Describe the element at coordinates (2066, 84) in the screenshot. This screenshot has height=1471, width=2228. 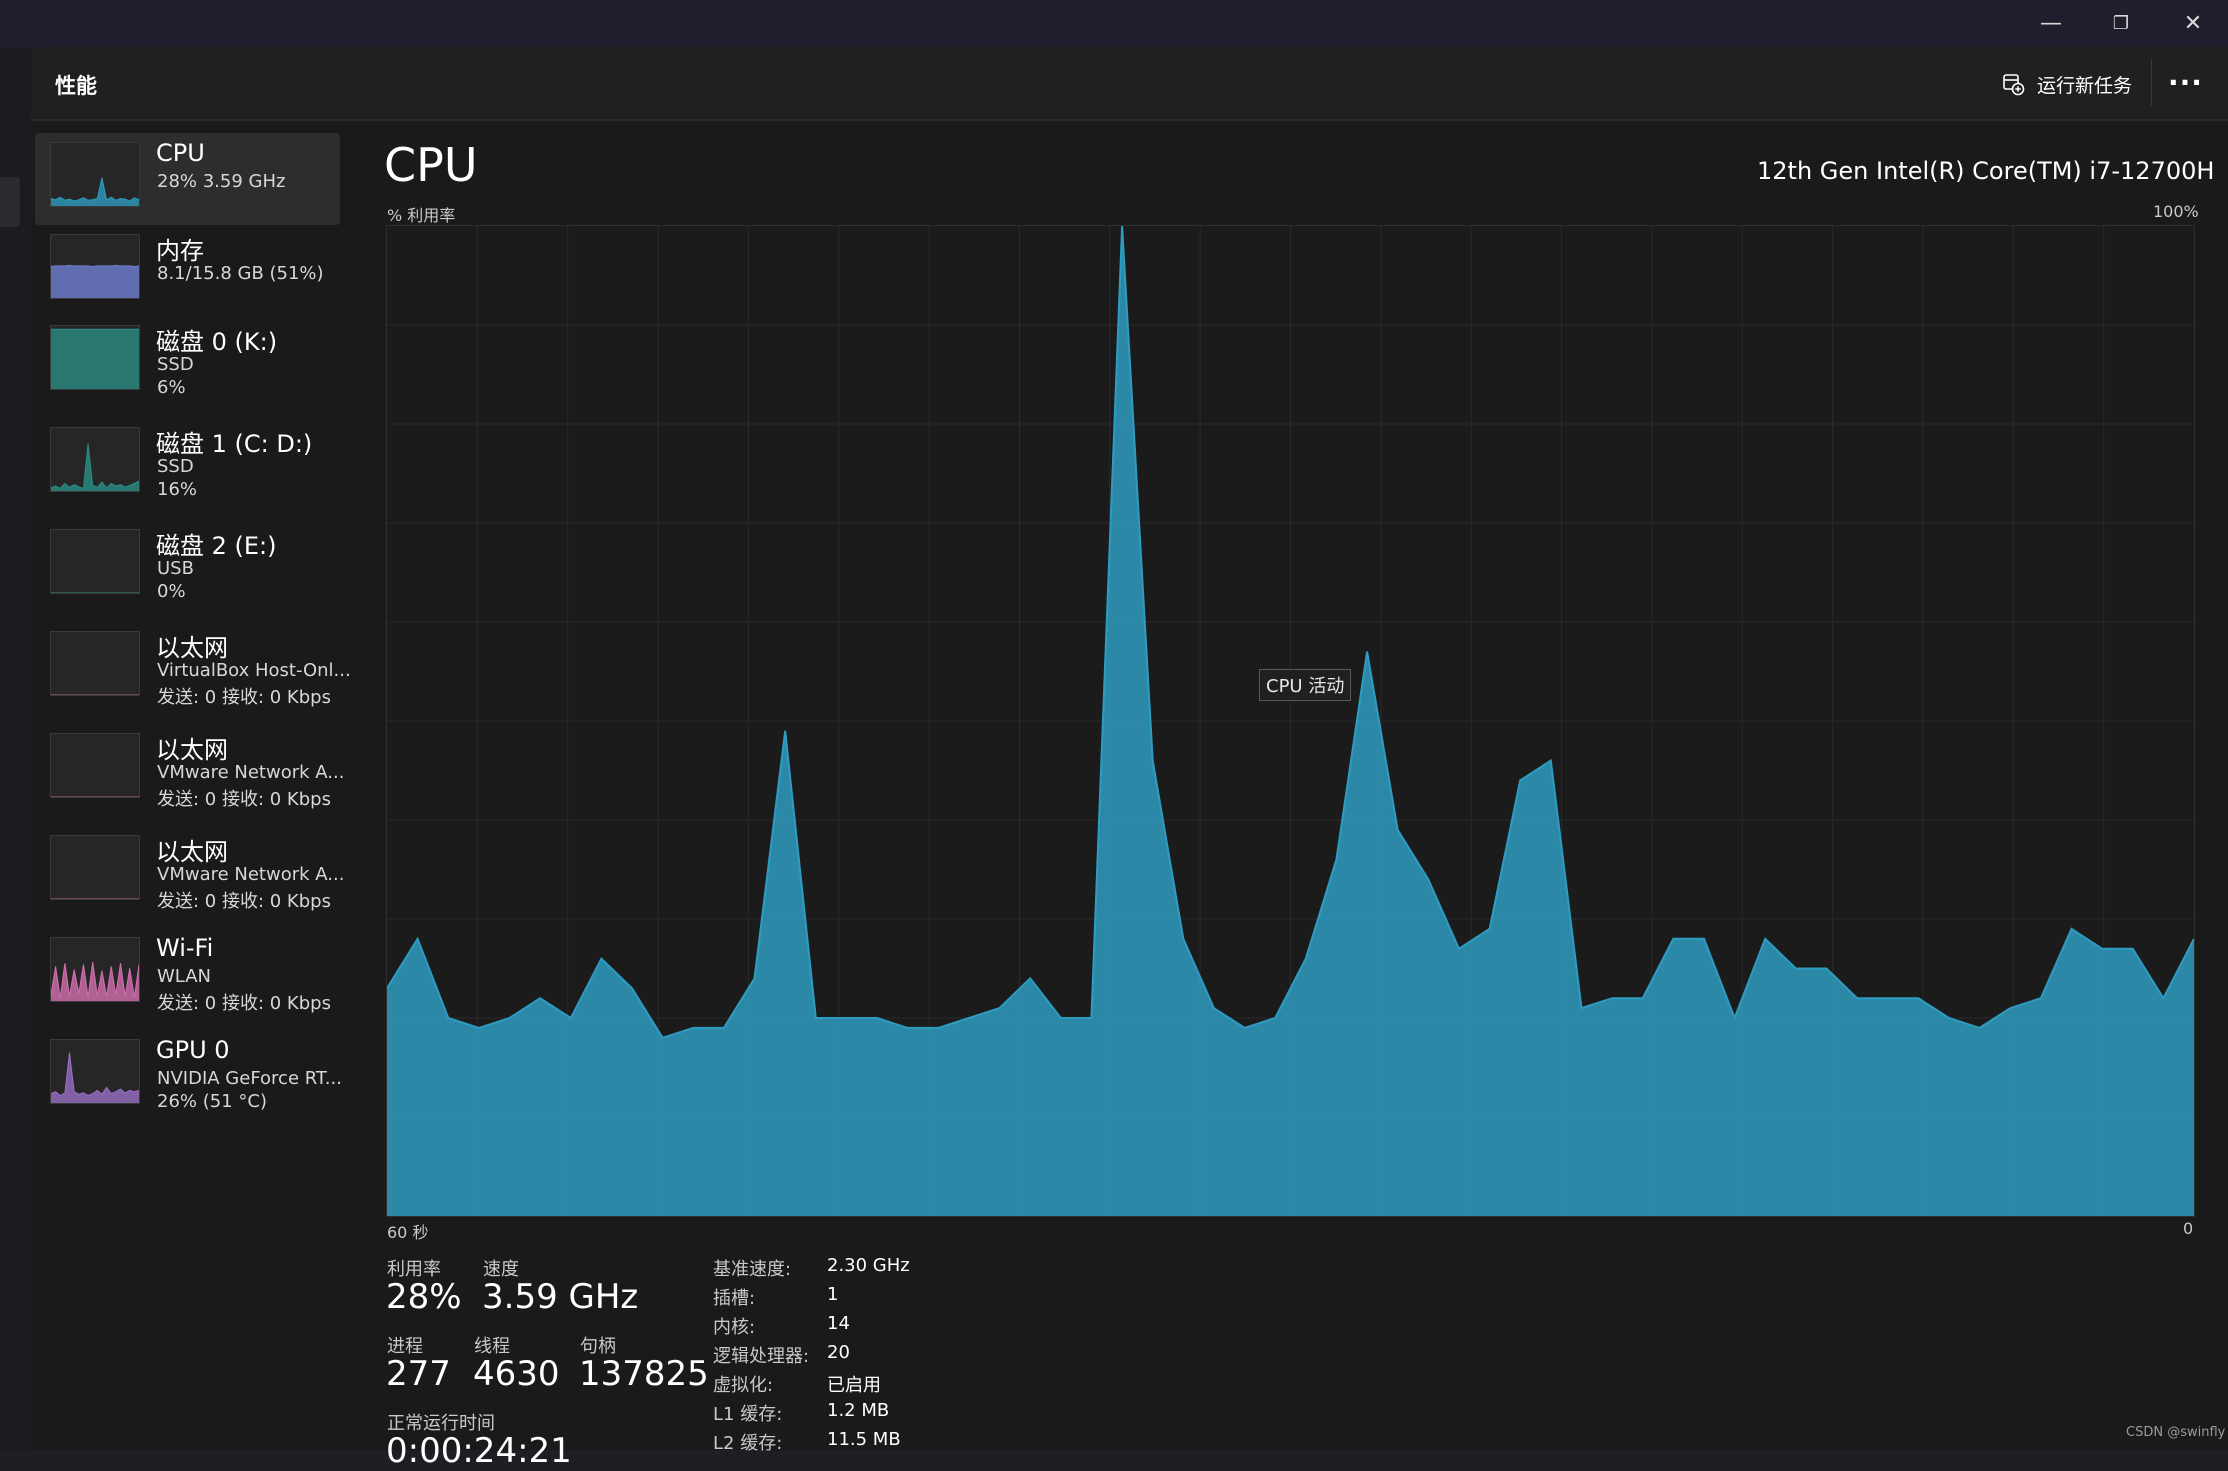
I see `run-new-task-button: 运行新任务` at that location.